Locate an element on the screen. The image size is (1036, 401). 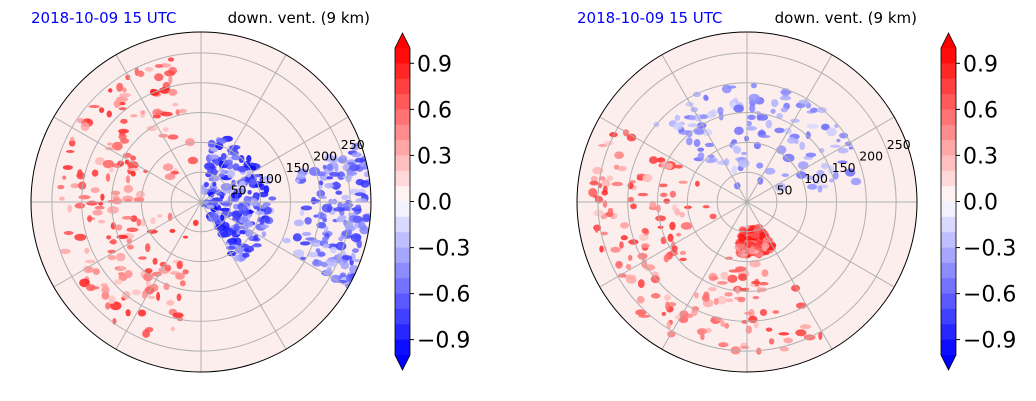
radial-label: 50 is located at coordinates (239, 190).